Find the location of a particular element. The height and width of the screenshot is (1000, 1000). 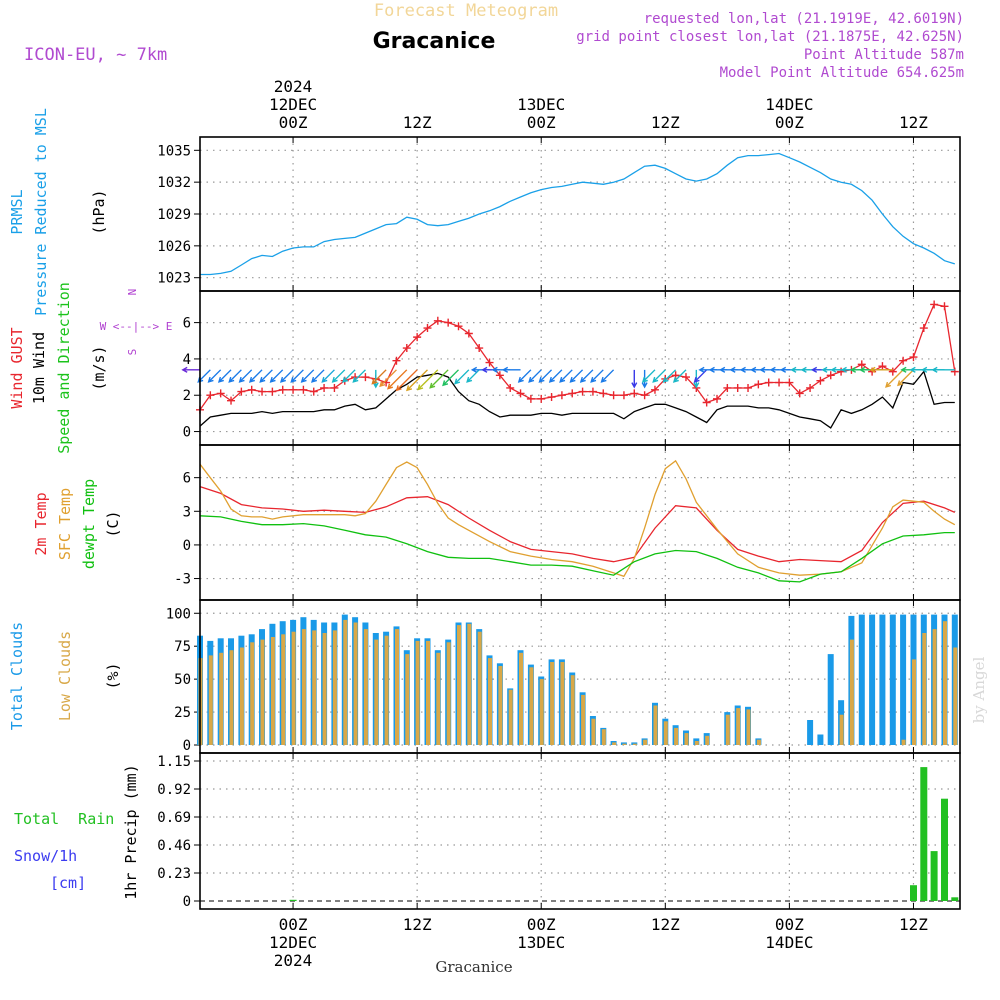

clouds-subtitle: Low Clouds is located at coordinates (65, 676).